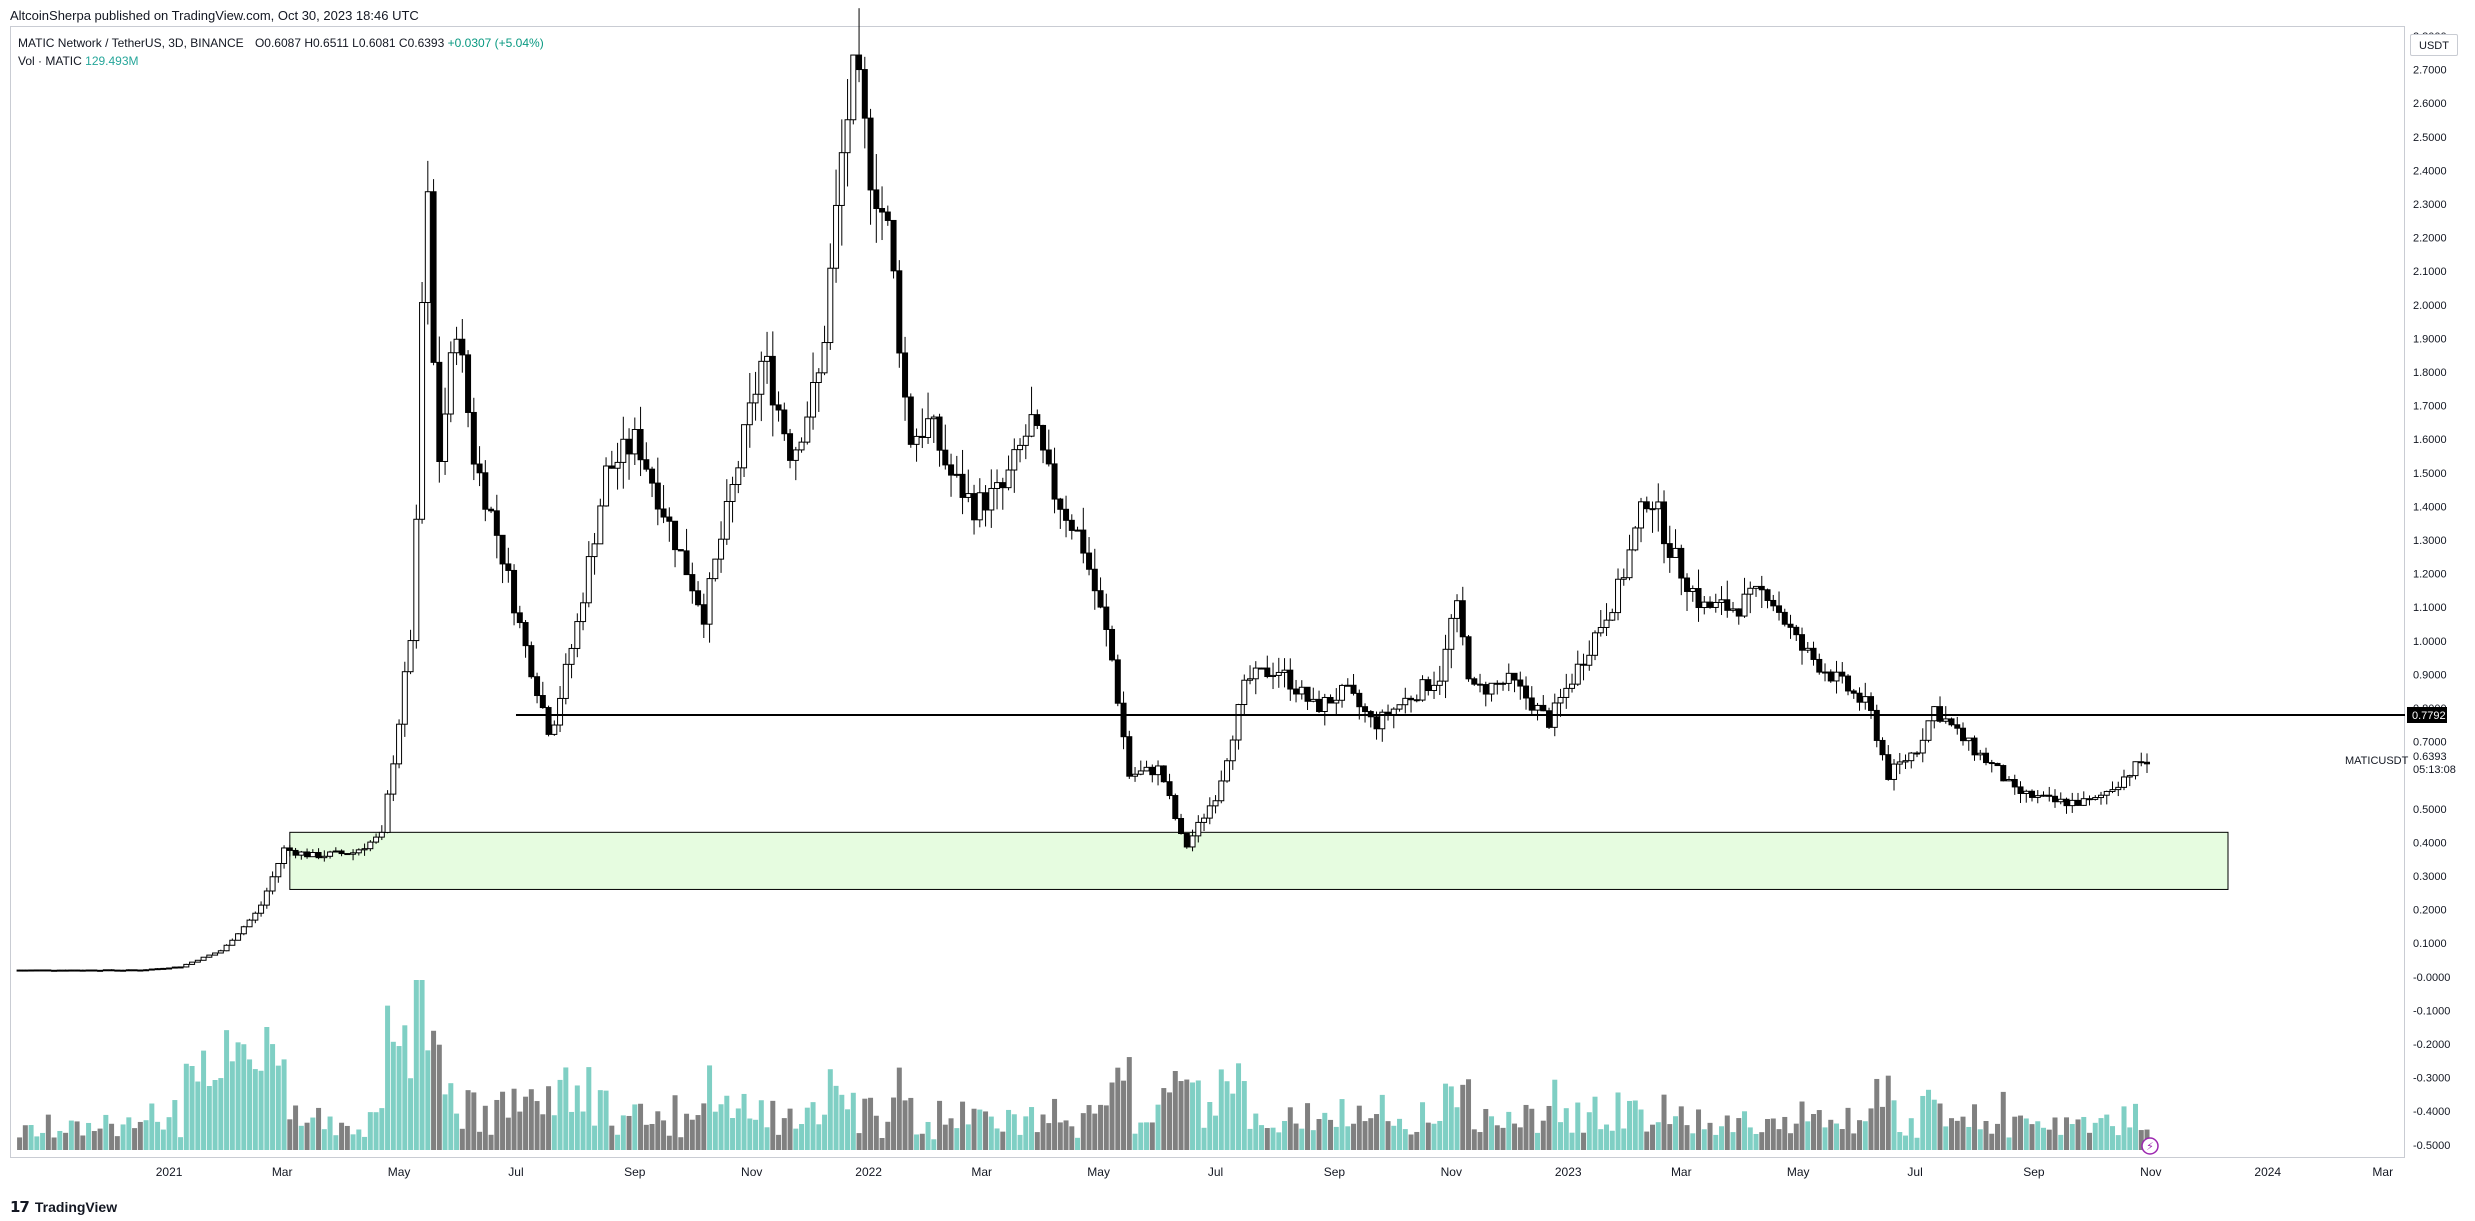  I want to click on price-tick-label: 0.7000, so click(2430, 743).